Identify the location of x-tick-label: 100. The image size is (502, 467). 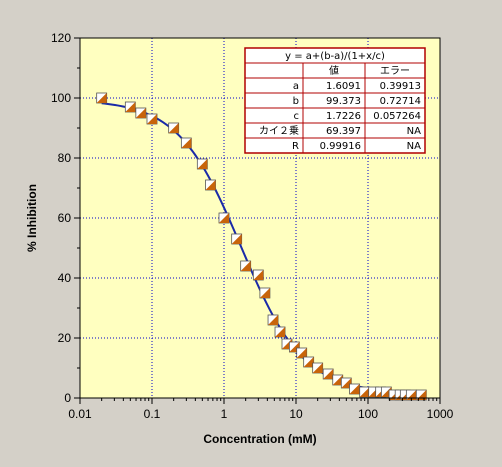
(368, 414).